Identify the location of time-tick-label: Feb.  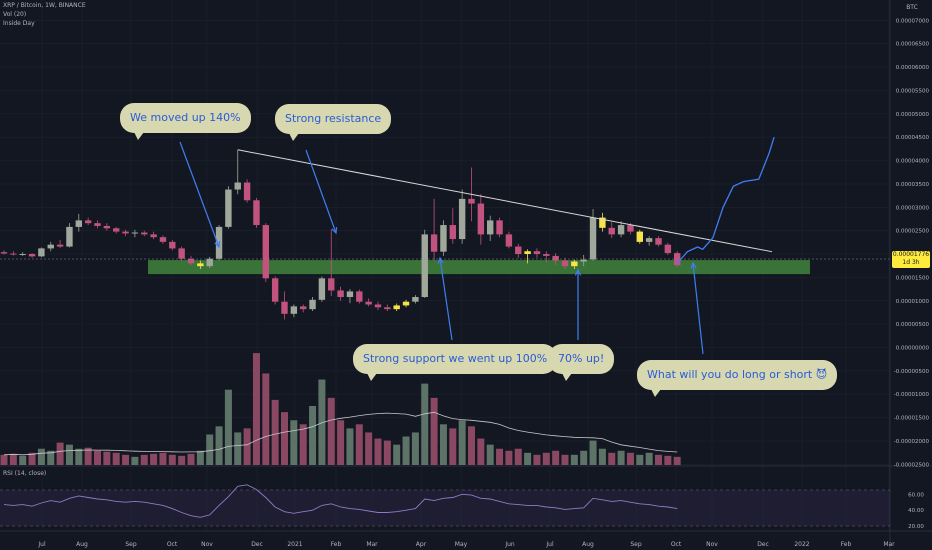
(846, 544).